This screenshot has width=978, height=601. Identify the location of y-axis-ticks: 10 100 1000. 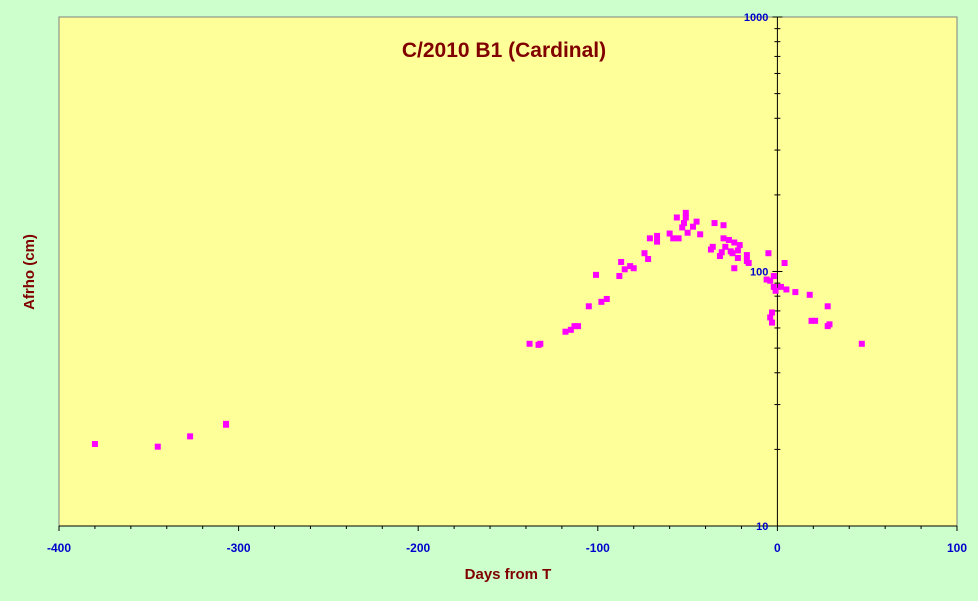
(763, 272).